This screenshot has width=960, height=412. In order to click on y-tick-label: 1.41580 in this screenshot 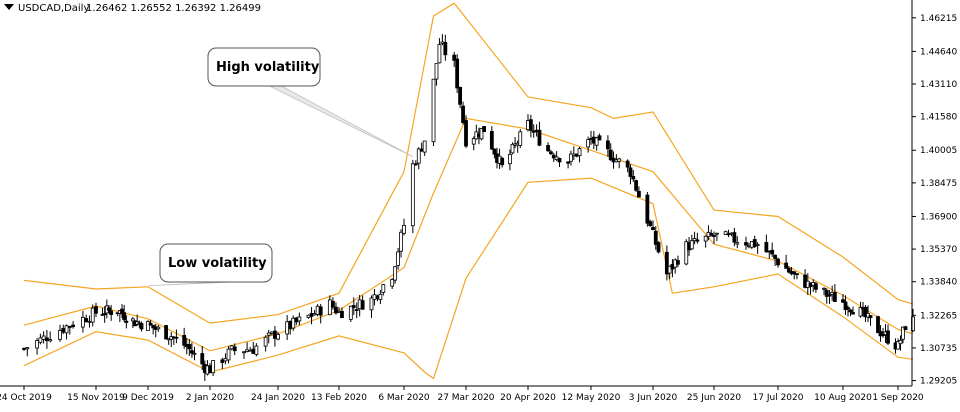, I will do `click(938, 118)`.